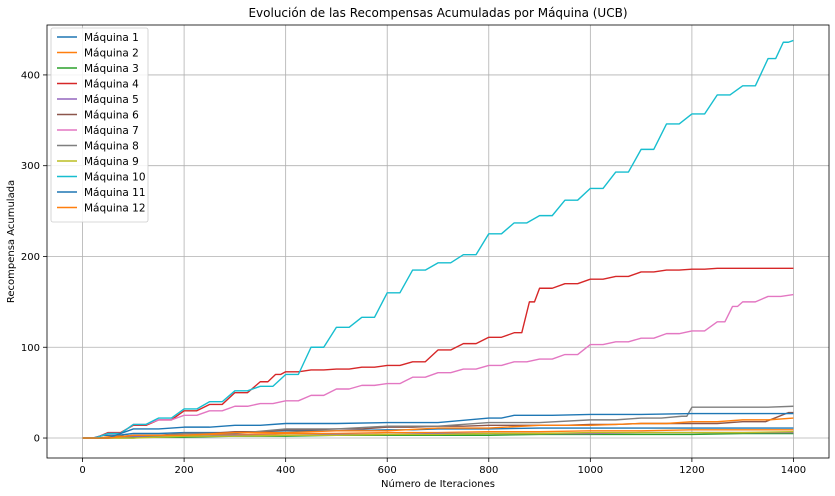 This screenshot has width=835, height=496. What do you see at coordinates (30, 257) in the screenshot?
I see `y-tick-label: 200` at bounding box center [30, 257].